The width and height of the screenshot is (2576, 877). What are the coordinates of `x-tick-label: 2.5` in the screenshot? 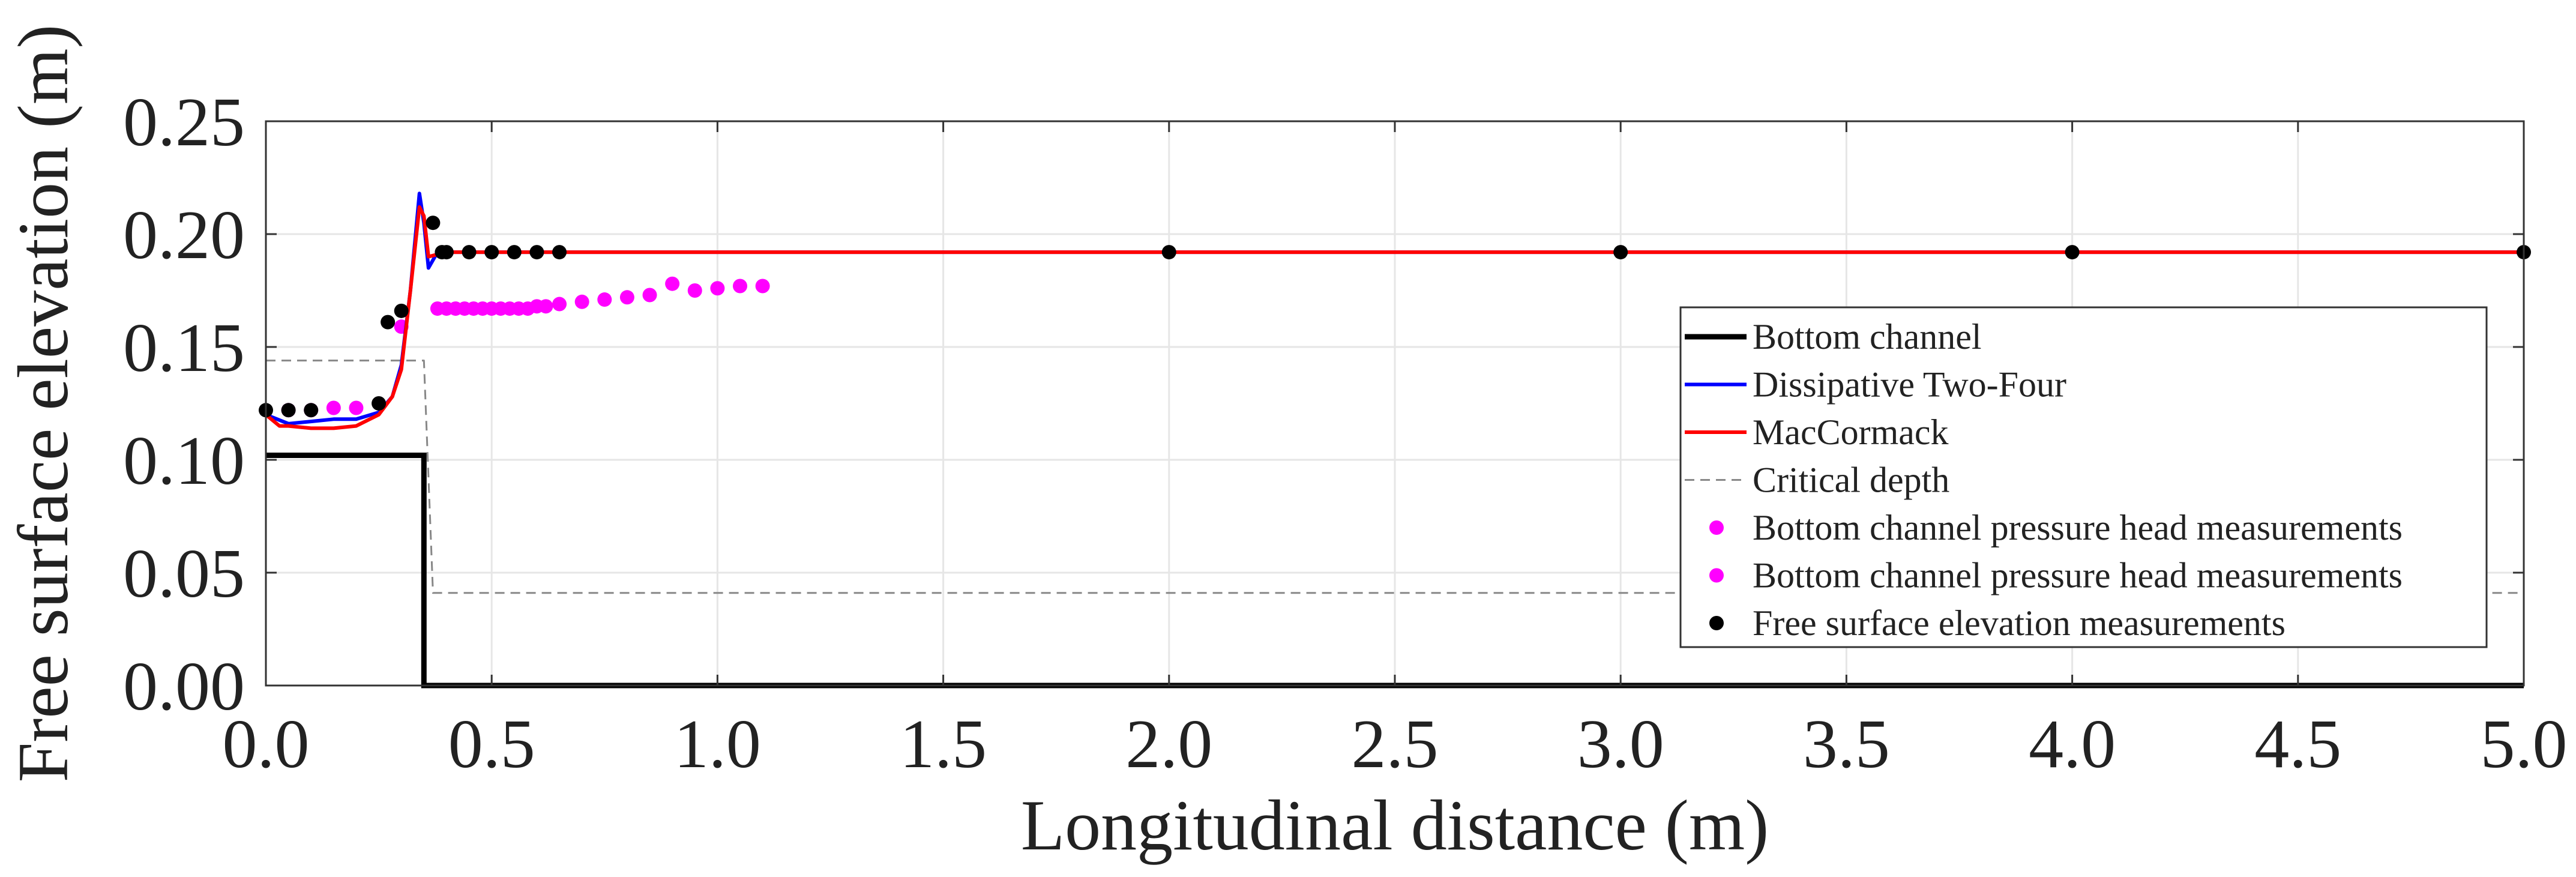 It's located at (1395, 745).